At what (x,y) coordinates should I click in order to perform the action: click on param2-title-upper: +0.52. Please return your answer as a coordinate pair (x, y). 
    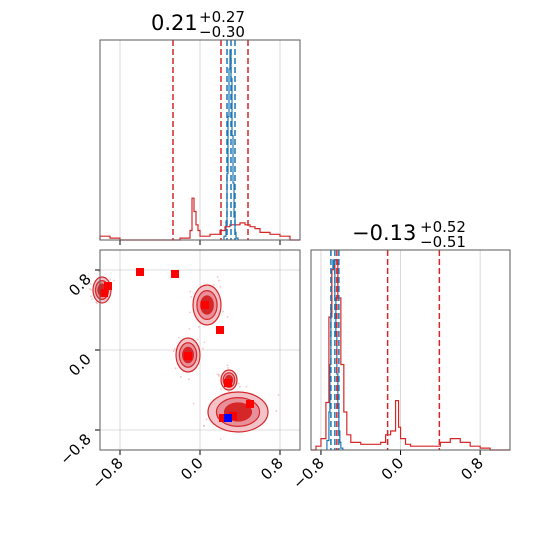
    Looking at the image, I should click on (443, 227).